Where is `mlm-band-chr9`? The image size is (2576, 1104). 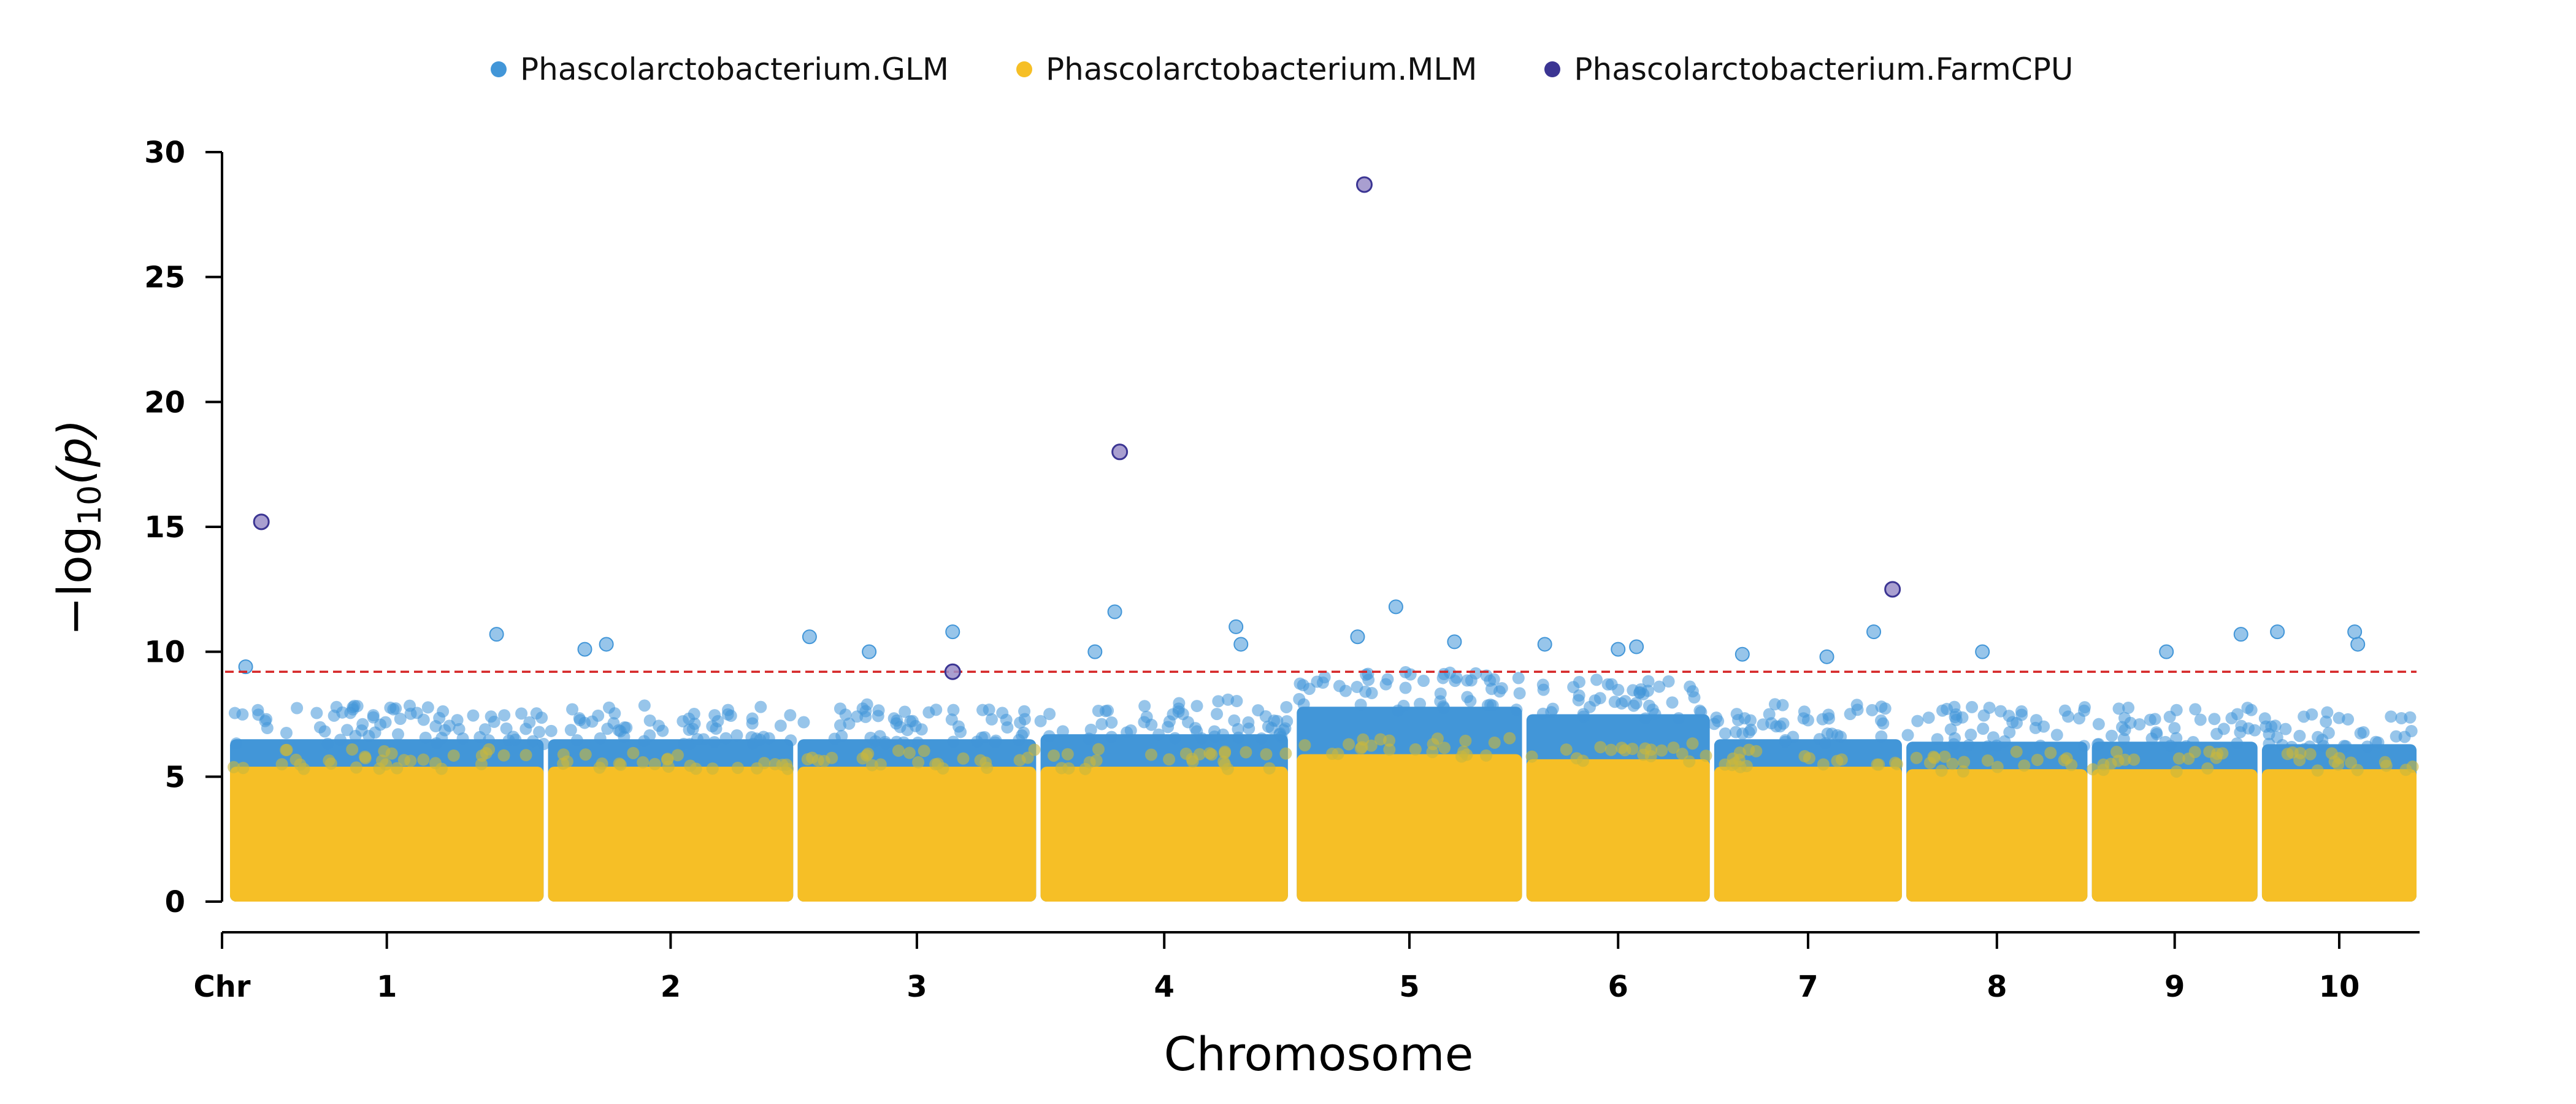 mlm-band-chr9 is located at coordinates (2174, 835).